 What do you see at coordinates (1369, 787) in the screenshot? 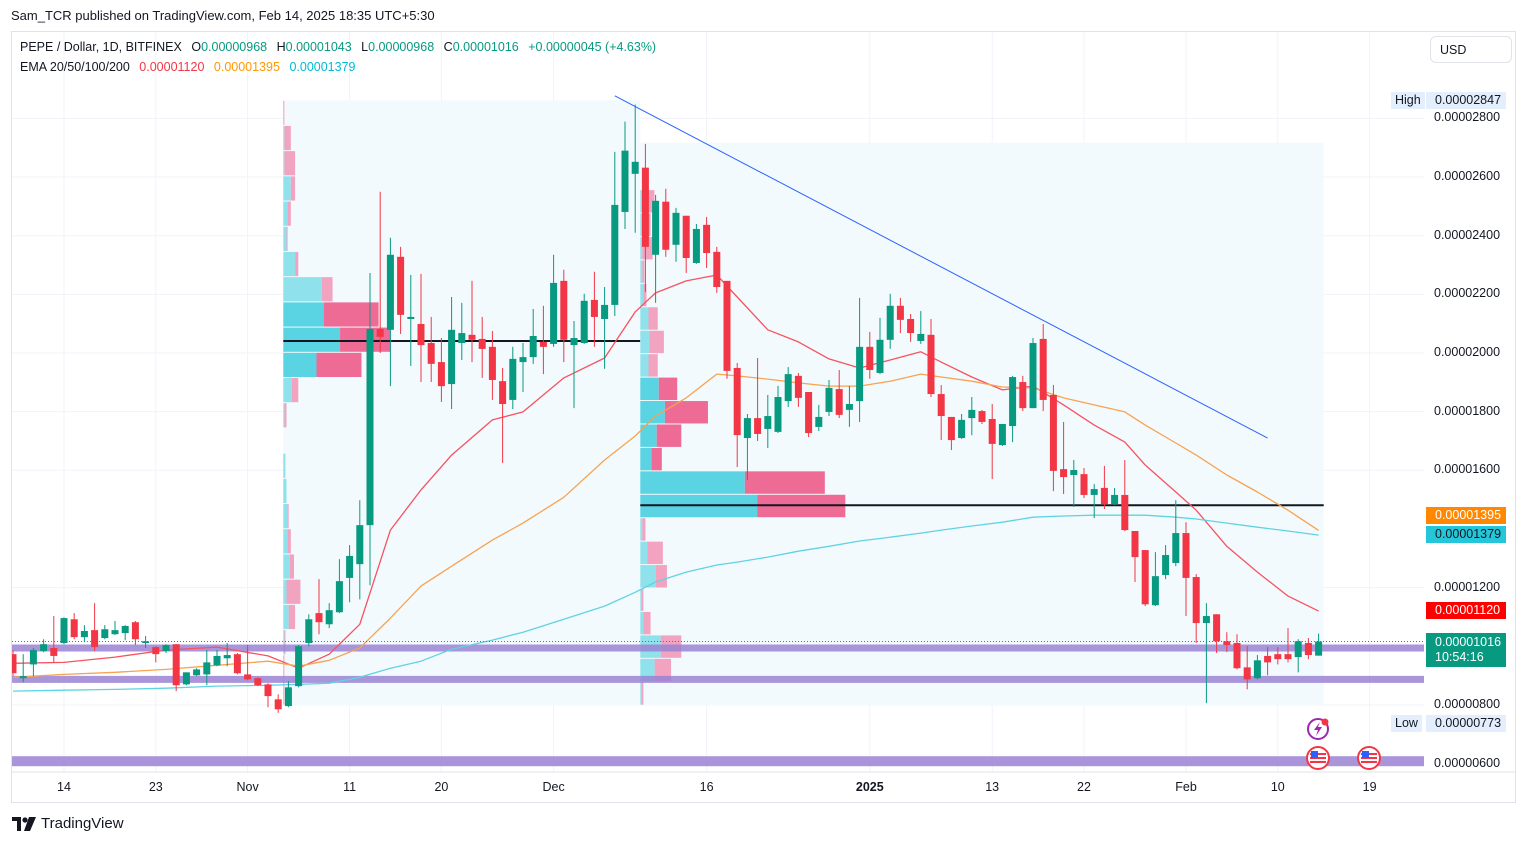
I see `time-tick-label: 19` at bounding box center [1369, 787].